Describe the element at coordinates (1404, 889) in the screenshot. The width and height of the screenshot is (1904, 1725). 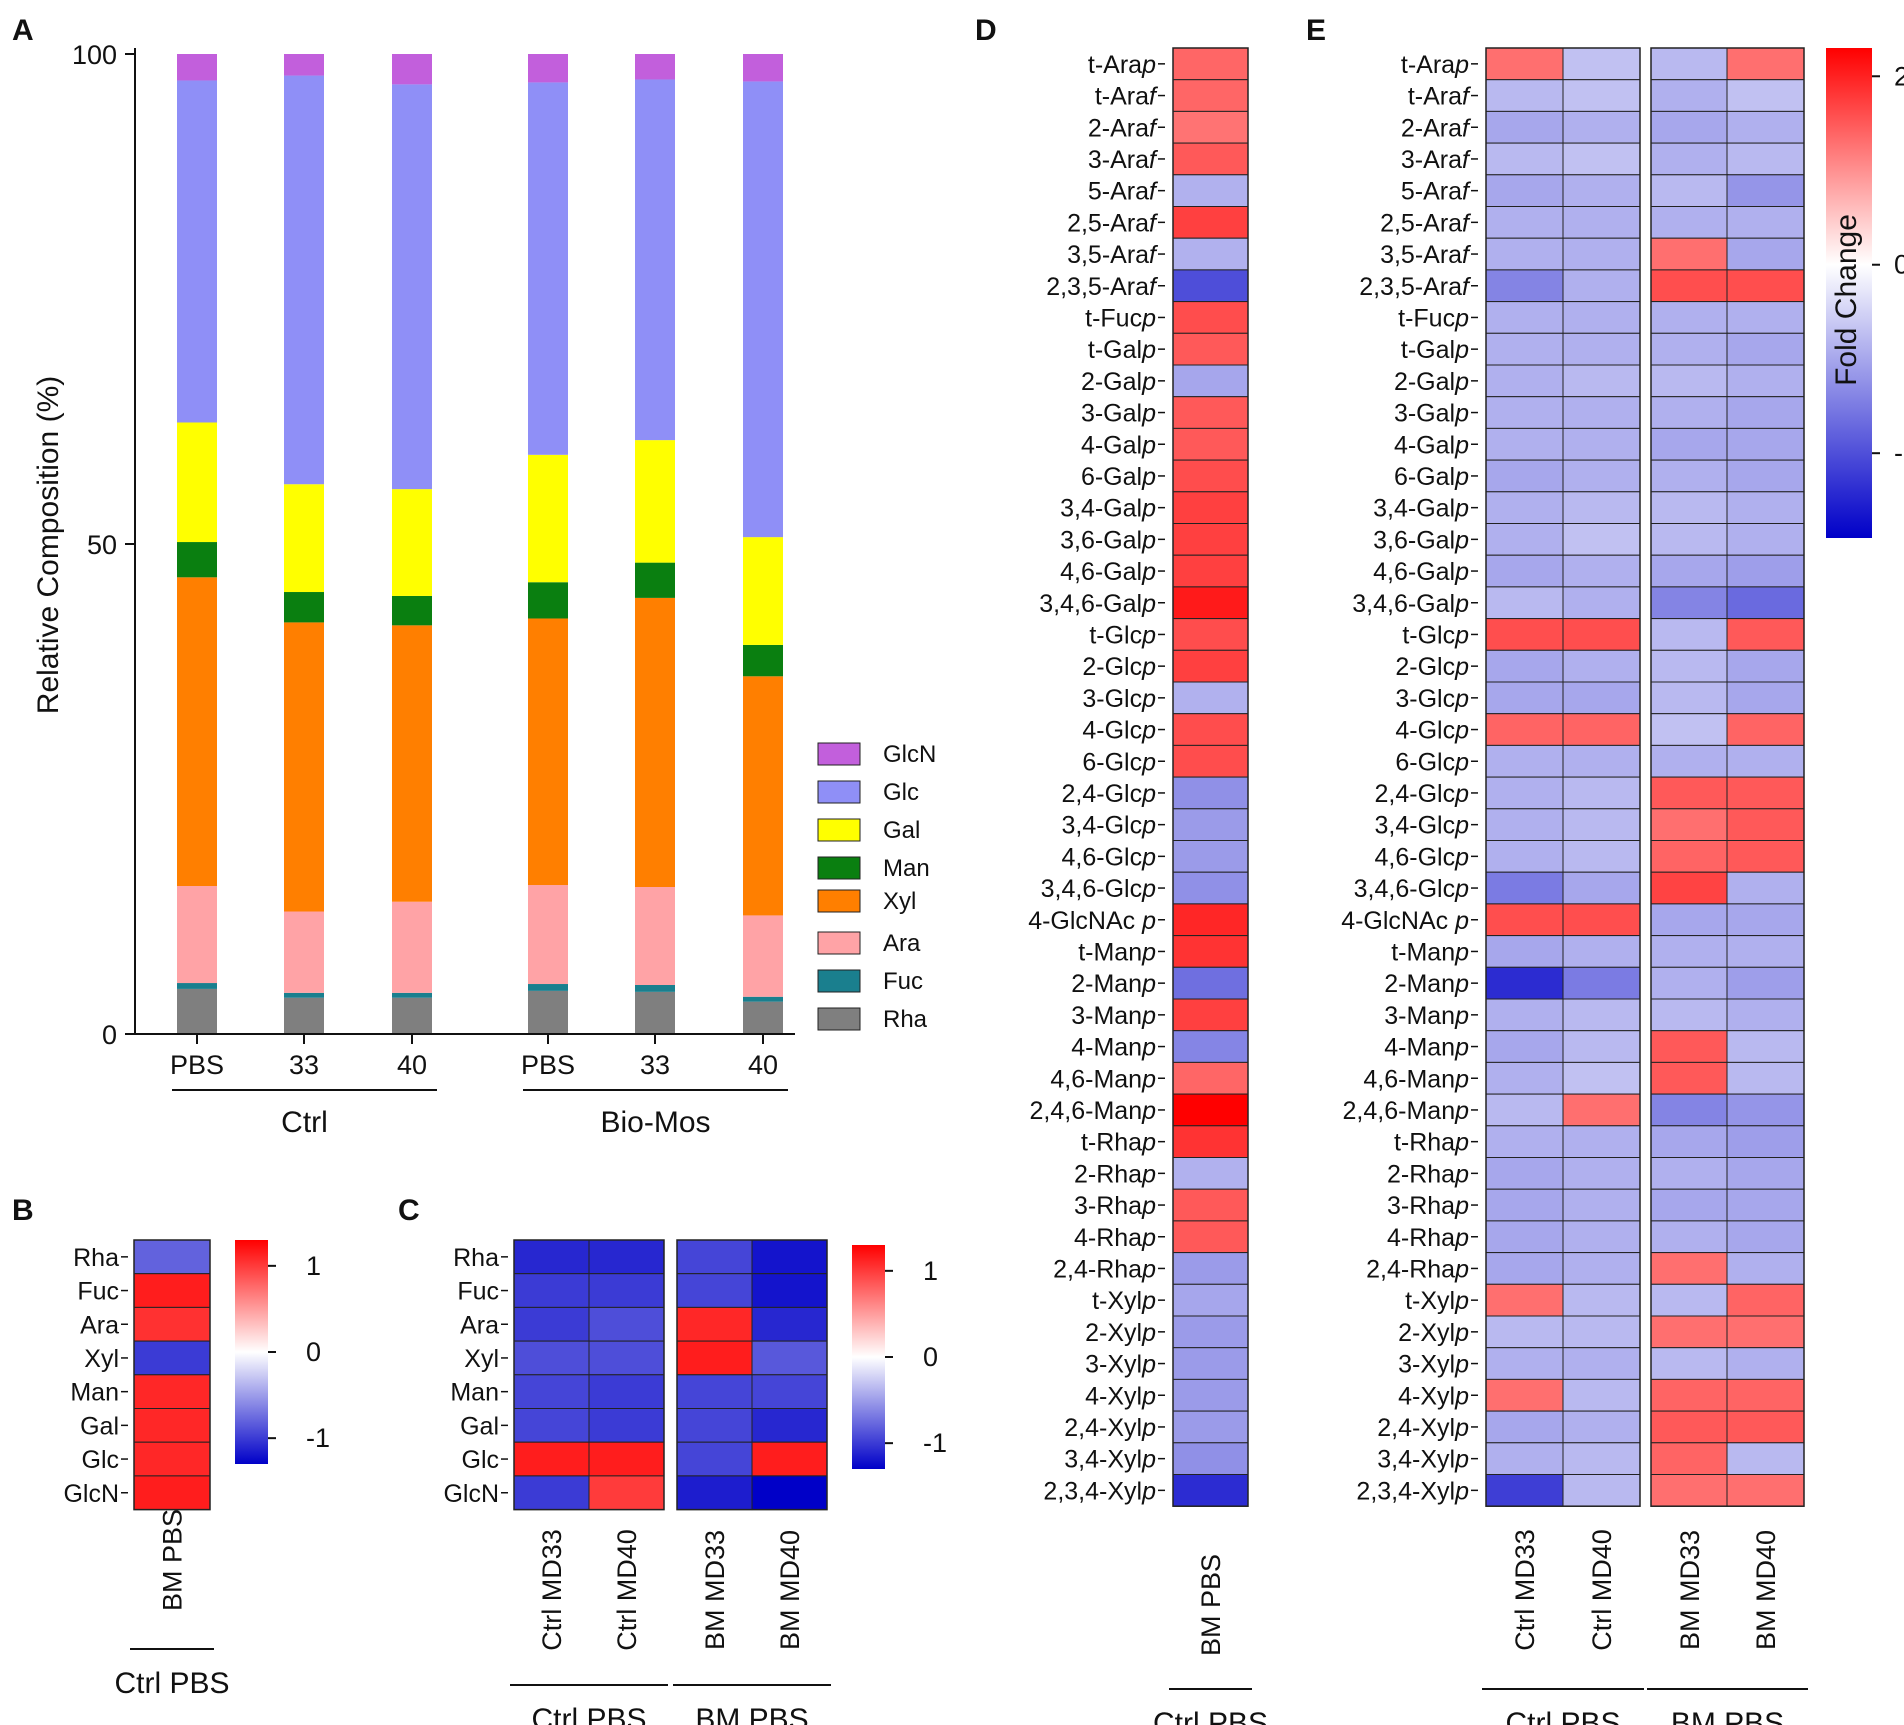
I see `row-label-base: 3,4,6-Glc` at that location.